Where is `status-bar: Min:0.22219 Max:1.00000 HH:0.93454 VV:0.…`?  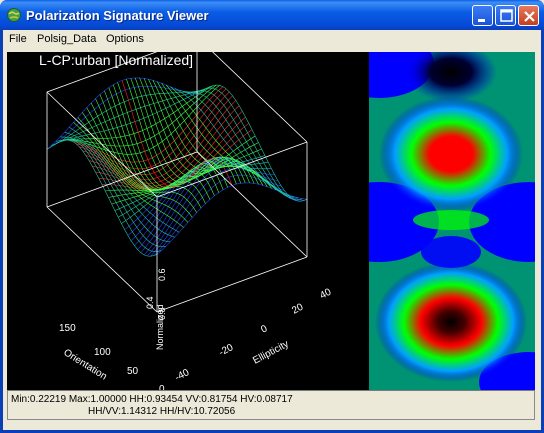
status-bar: Min:0.22219 Max:1.00000 HH:0.93454 VV:0.… is located at coordinates (271, 405).